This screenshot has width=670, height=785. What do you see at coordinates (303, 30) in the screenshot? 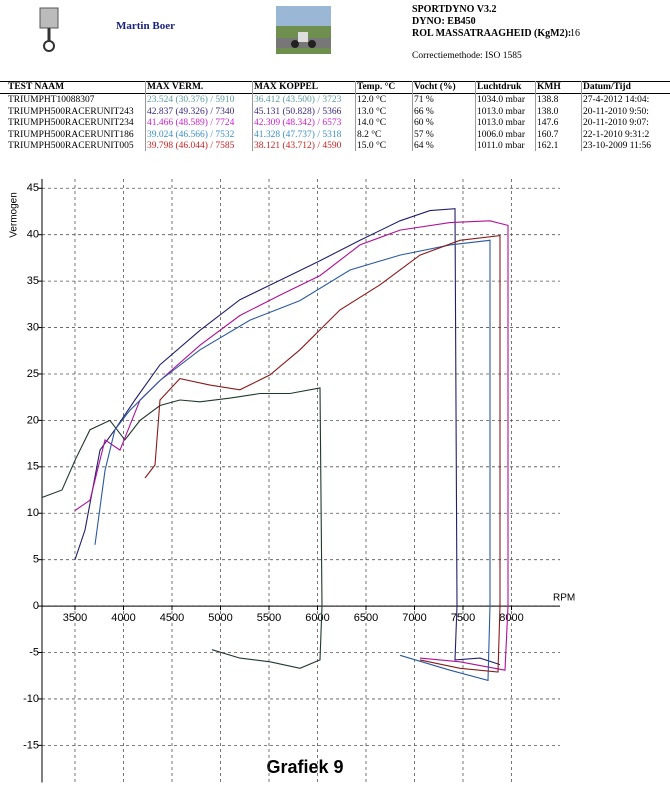
I see `photo` at bounding box center [303, 30].